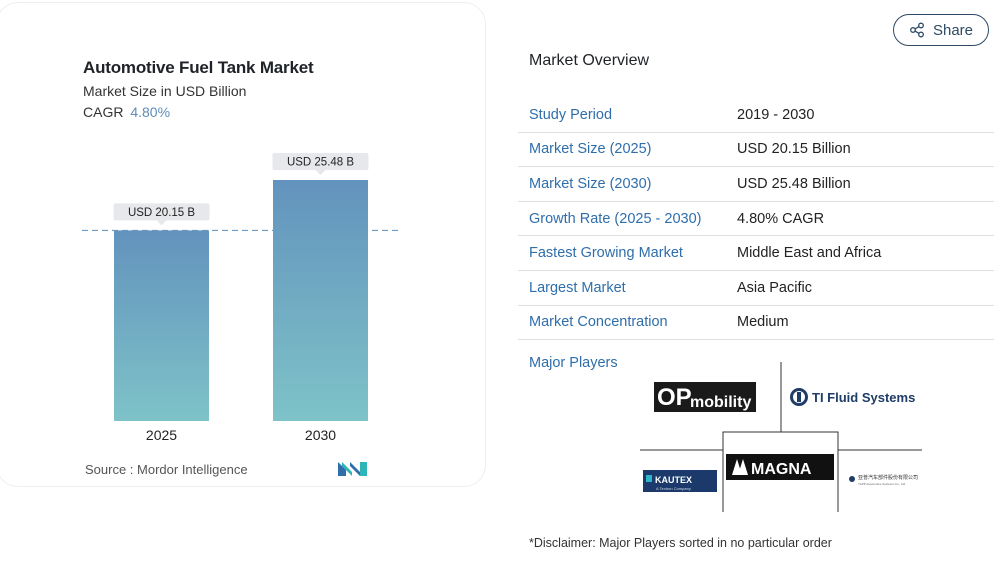  What do you see at coordinates (198, 67) in the screenshot?
I see `chart-title: Automotive Fuel Tank Market` at bounding box center [198, 67].